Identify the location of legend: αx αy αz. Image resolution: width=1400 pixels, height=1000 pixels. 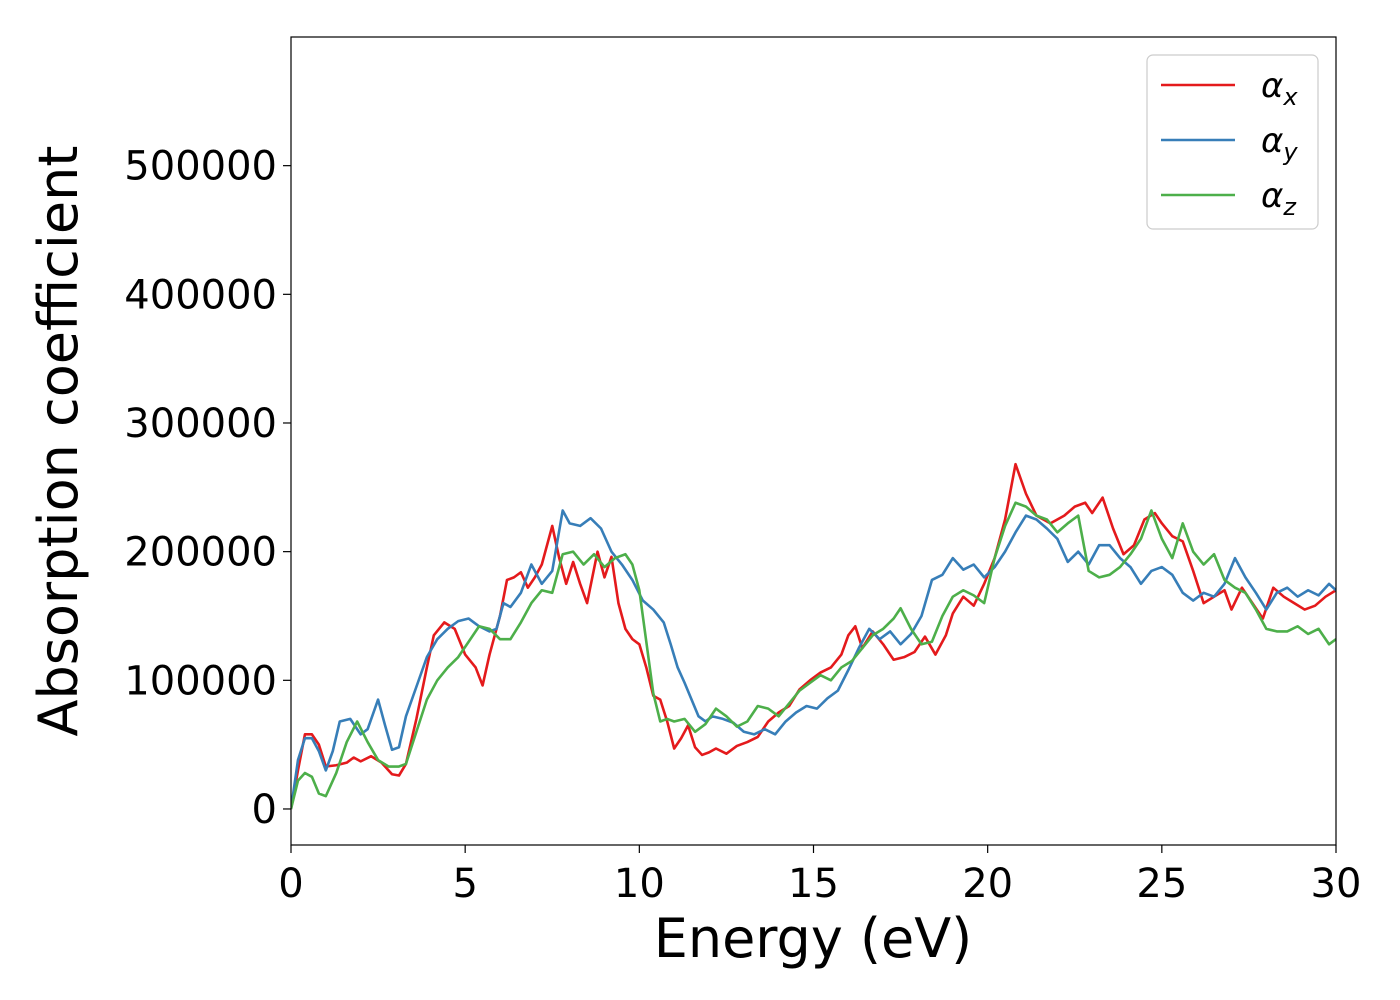
(1232, 142).